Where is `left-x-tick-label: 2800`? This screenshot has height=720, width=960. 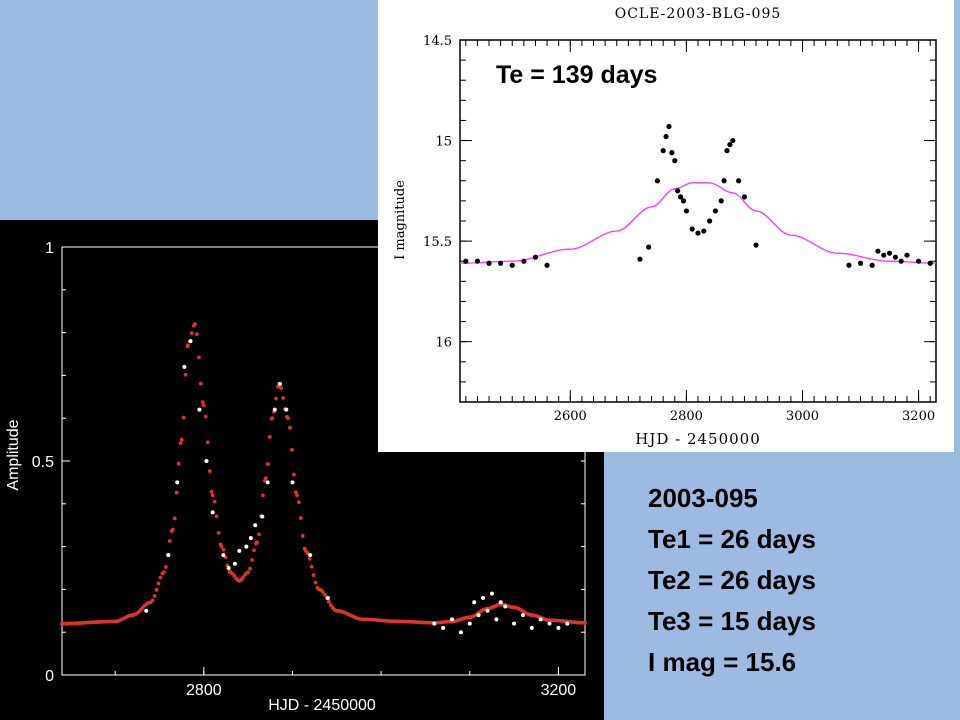
left-x-tick-label: 2800 is located at coordinates (204, 690).